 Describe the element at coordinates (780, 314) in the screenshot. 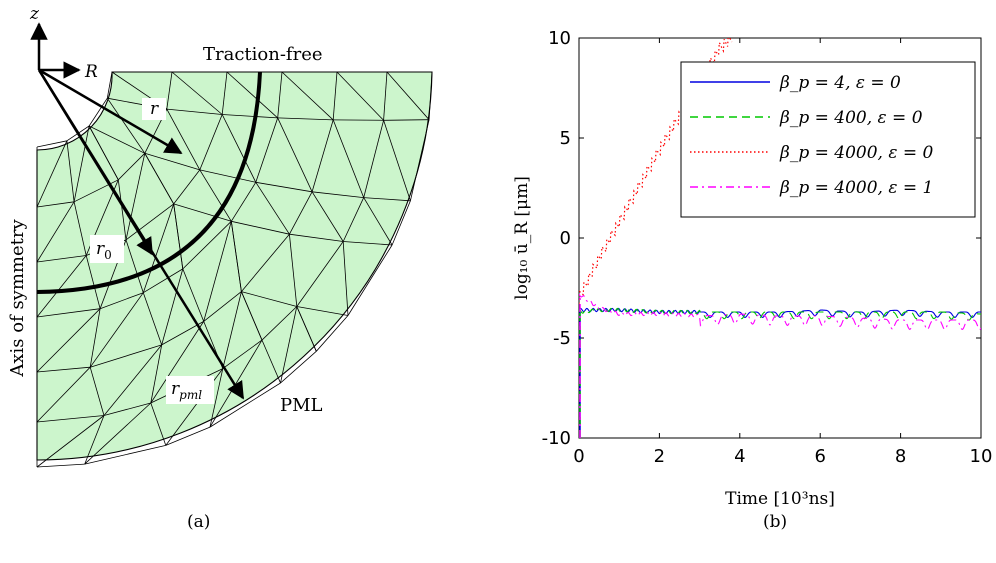

I see `series-line` at that location.